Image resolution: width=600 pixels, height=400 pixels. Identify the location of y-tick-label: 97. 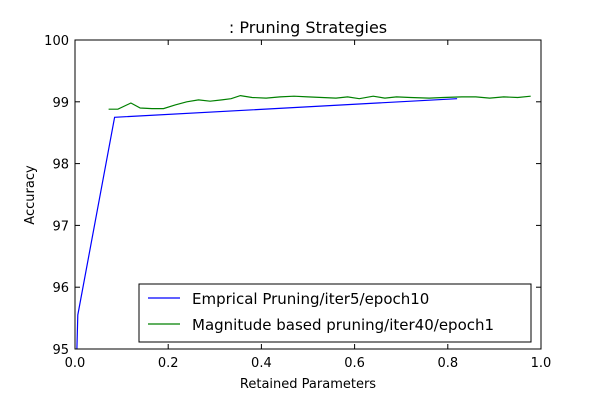
(60, 226).